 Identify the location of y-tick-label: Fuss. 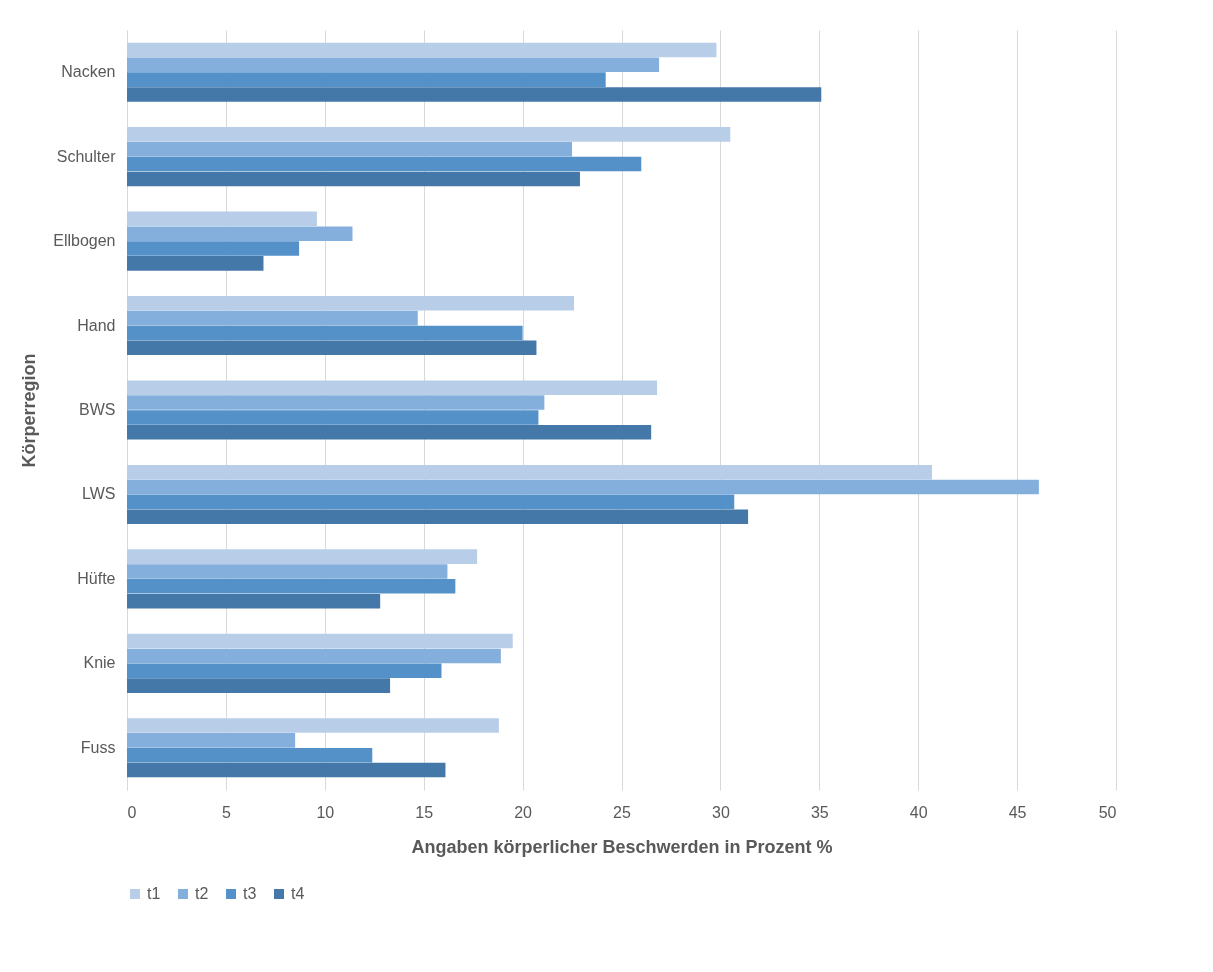
(98, 747).